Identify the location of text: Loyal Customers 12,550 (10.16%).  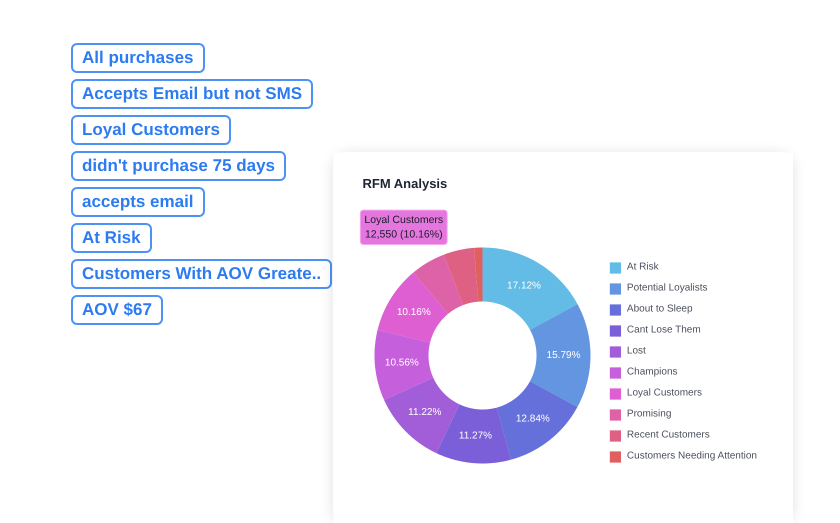
(404, 227).